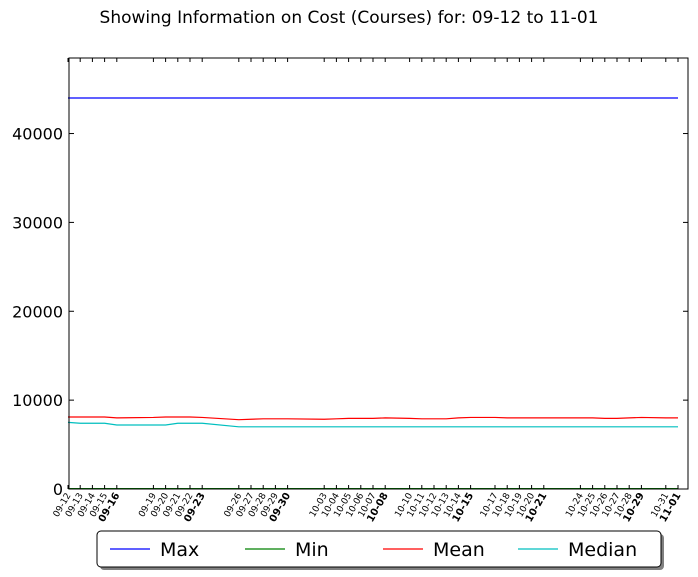 This screenshot has height=577, width=698. Describe the element at coordinates (37, 222) in the screenshot. I see `y-tick-label: 30000` at that location.